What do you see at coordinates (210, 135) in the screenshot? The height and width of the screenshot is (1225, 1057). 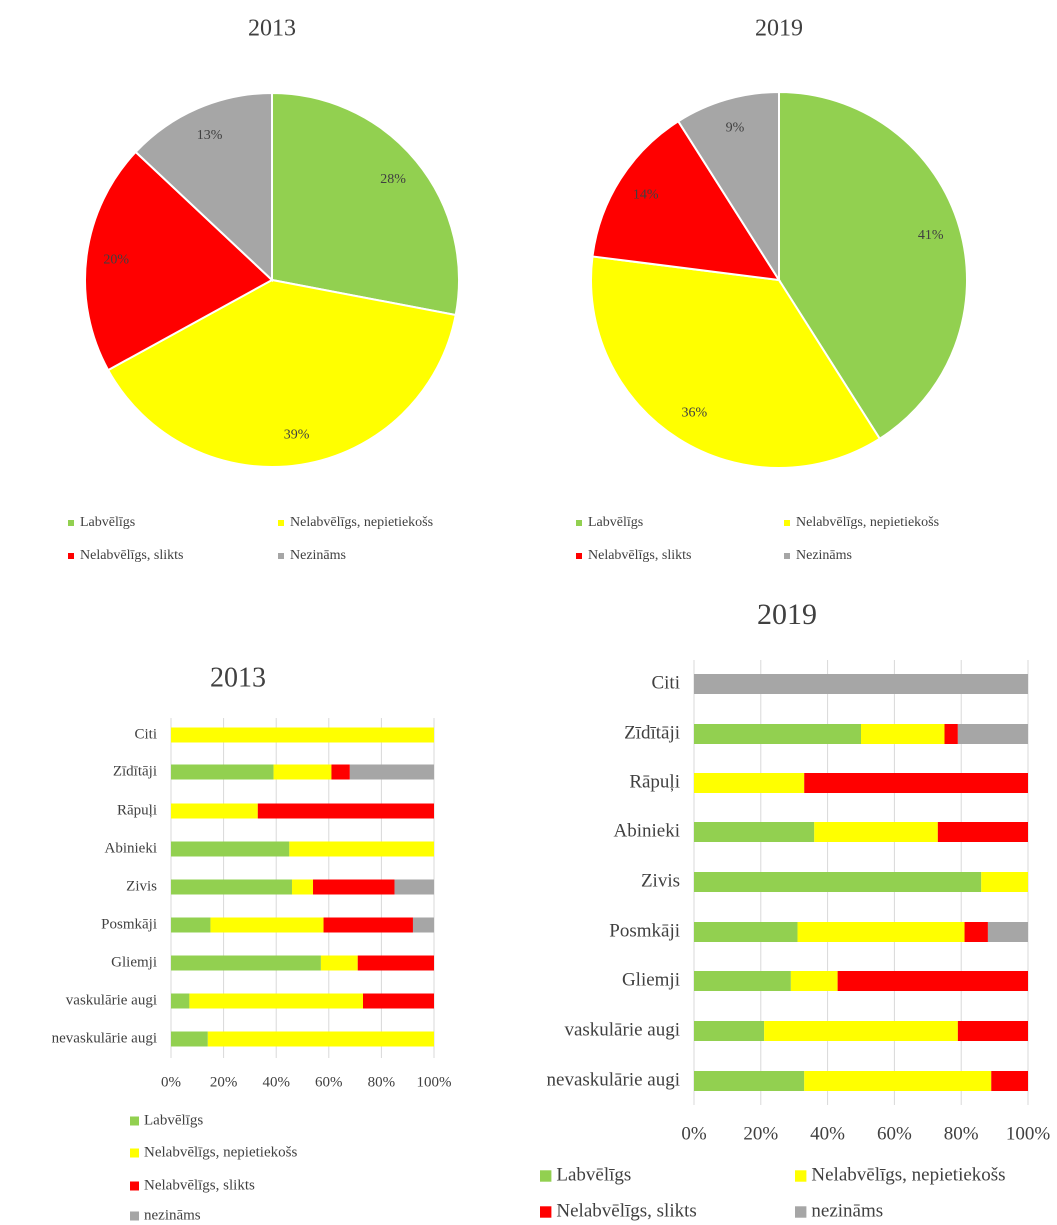 I see `data-label: 13%` at bounding box center [210, 135].